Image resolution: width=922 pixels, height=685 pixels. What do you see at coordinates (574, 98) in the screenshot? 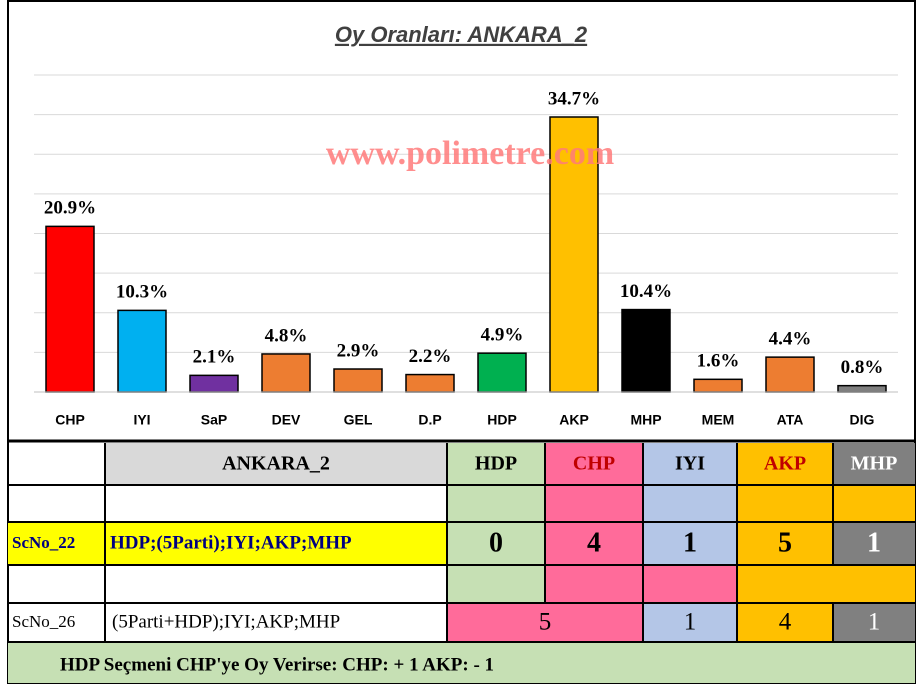
I see `data-label: 34.7%` at bounding box center [574, 98].